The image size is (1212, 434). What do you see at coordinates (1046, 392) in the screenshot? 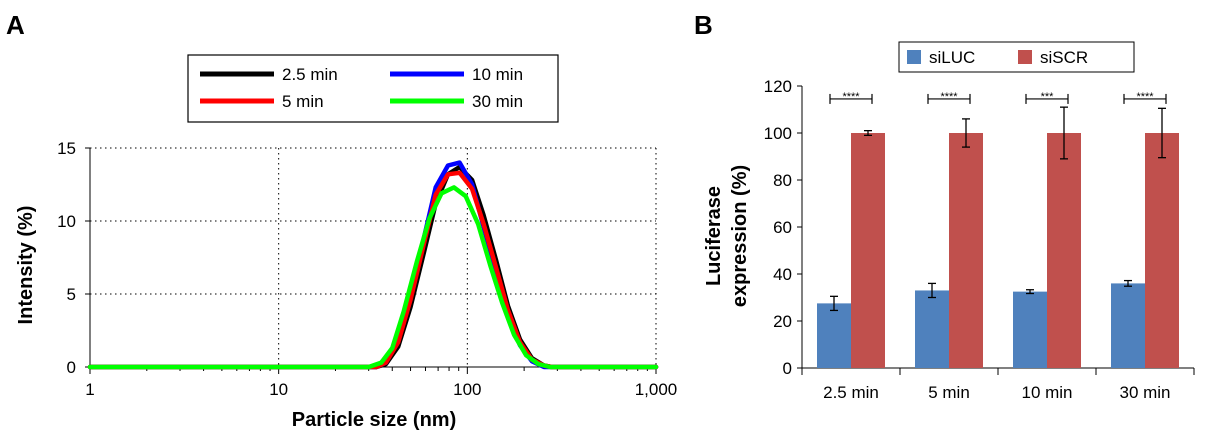
I see `x-tick-label: 10 min` at bounding box center [1046, 392].